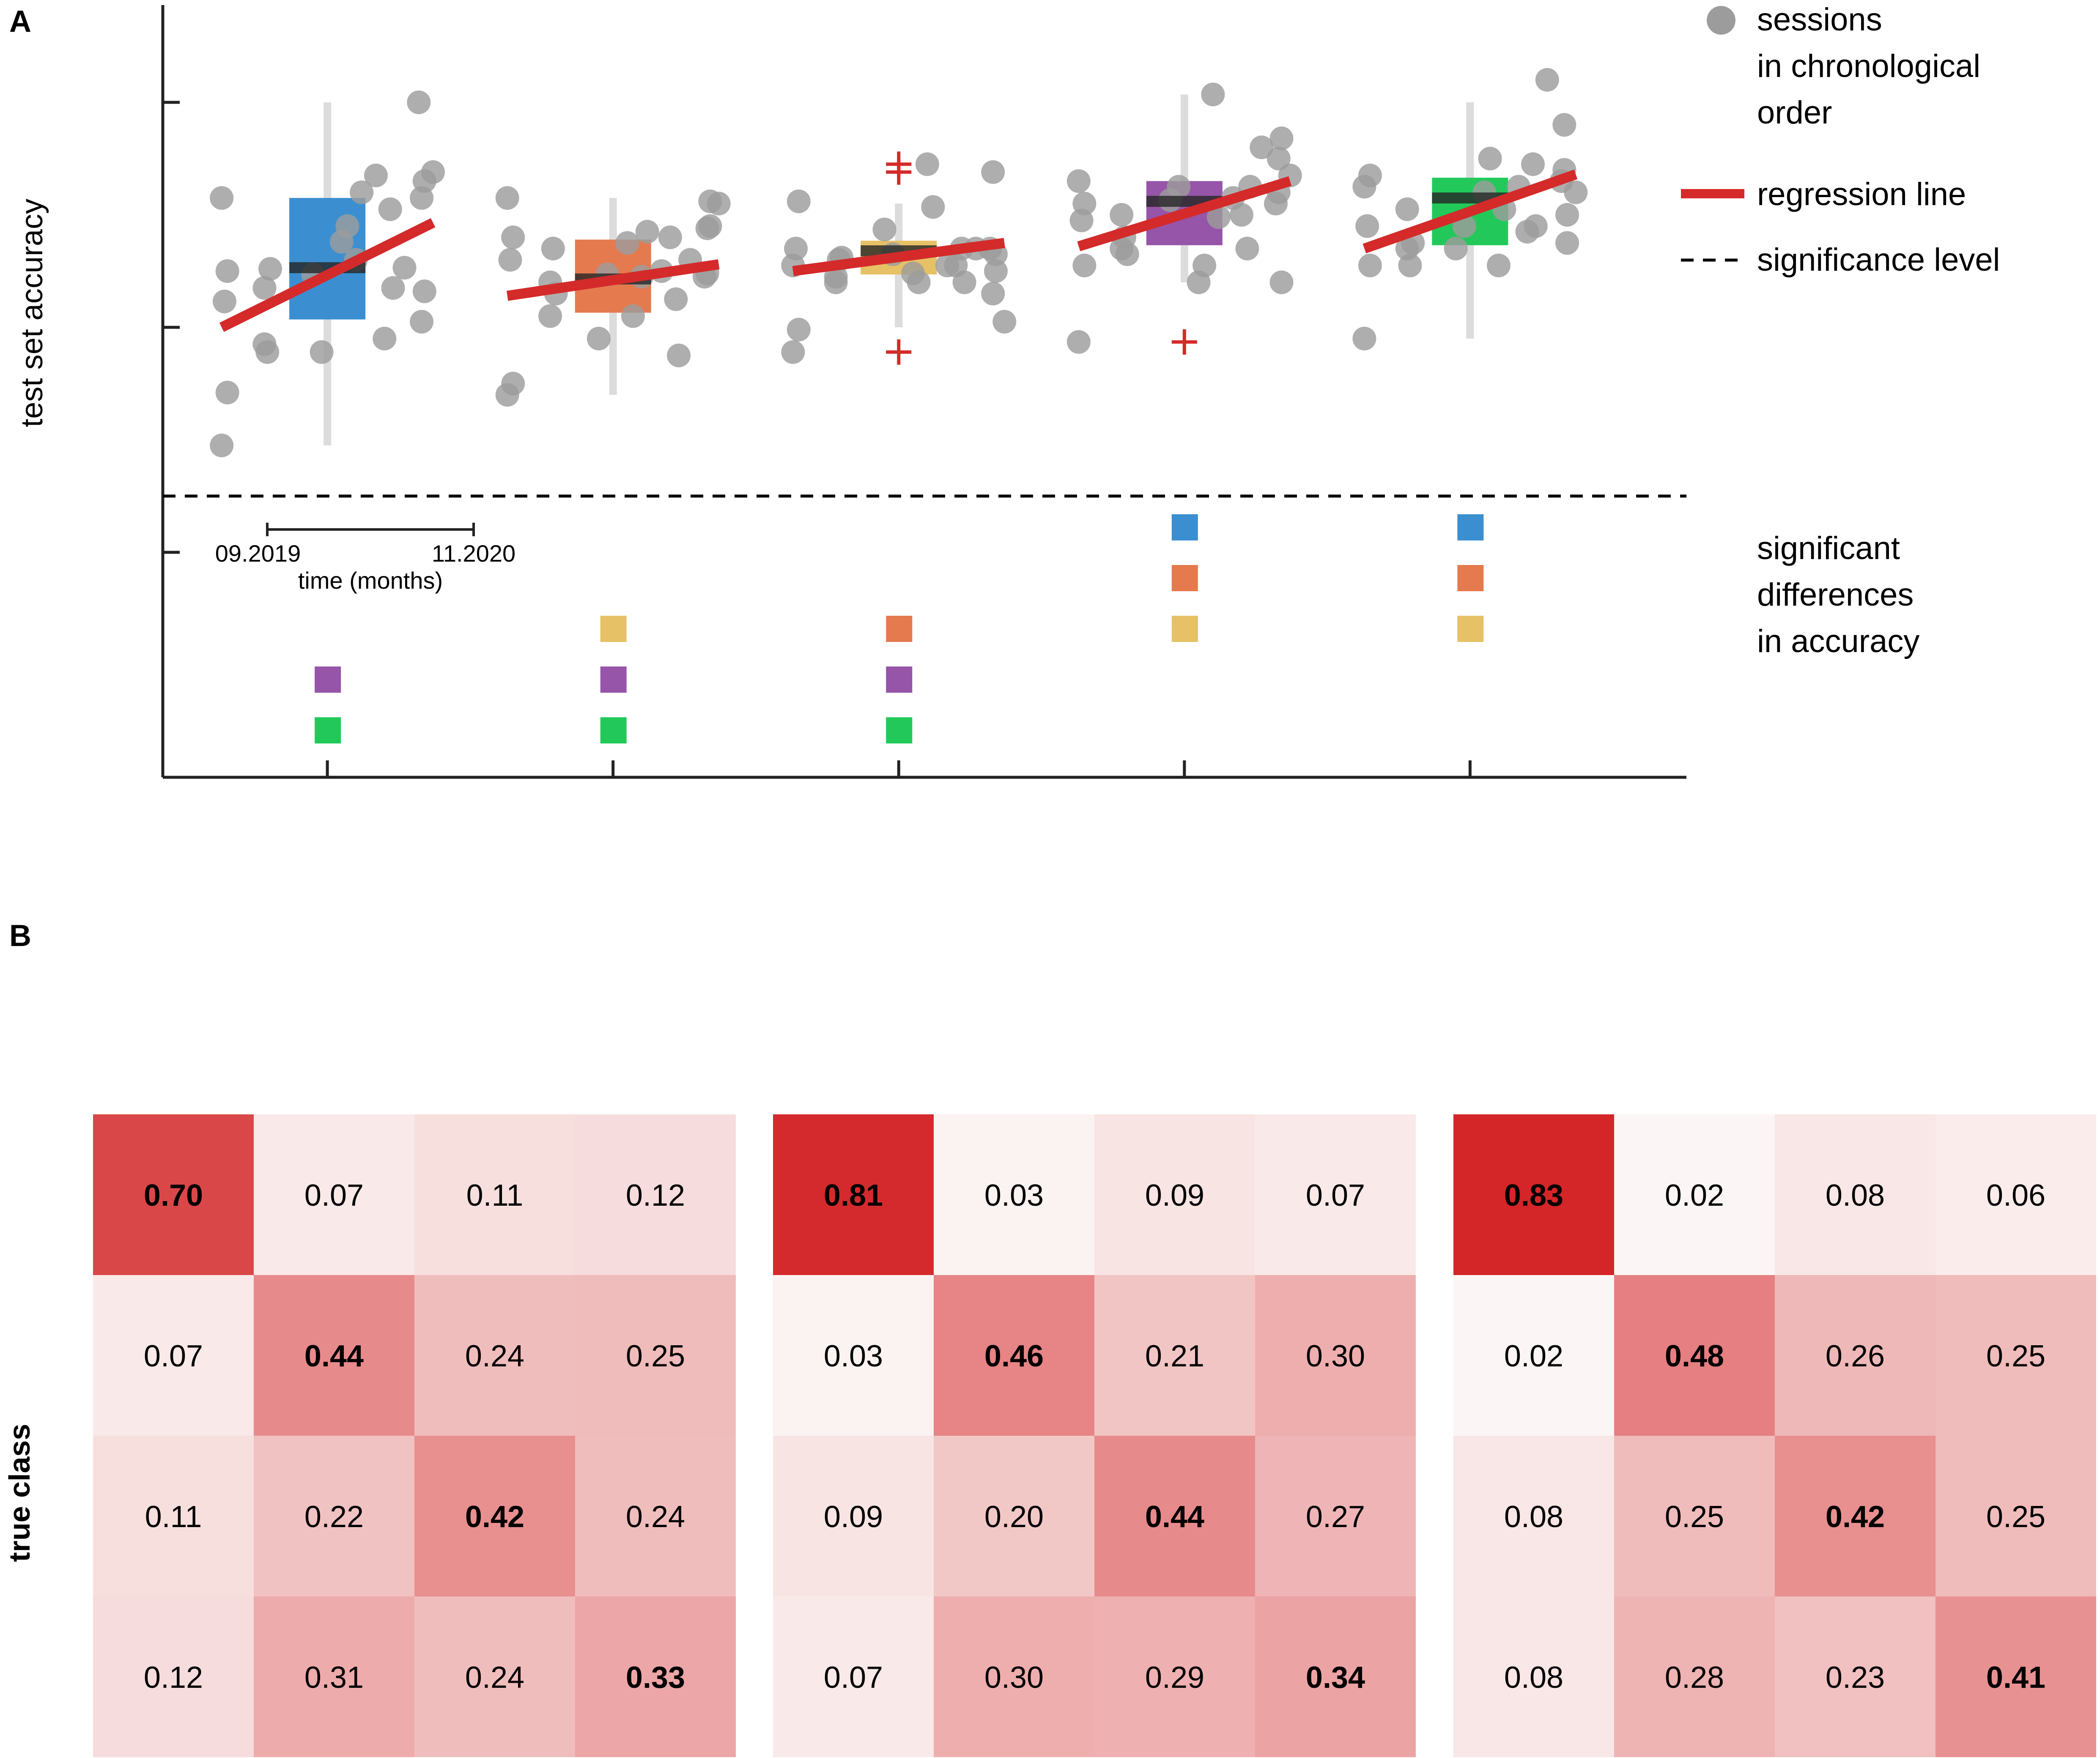 The height and width of the screenshot is (1758, 2100). What do you see at coordinates (327, 434) in the screenshot?
I see `group-single-session` at bounding box center [327, 434].